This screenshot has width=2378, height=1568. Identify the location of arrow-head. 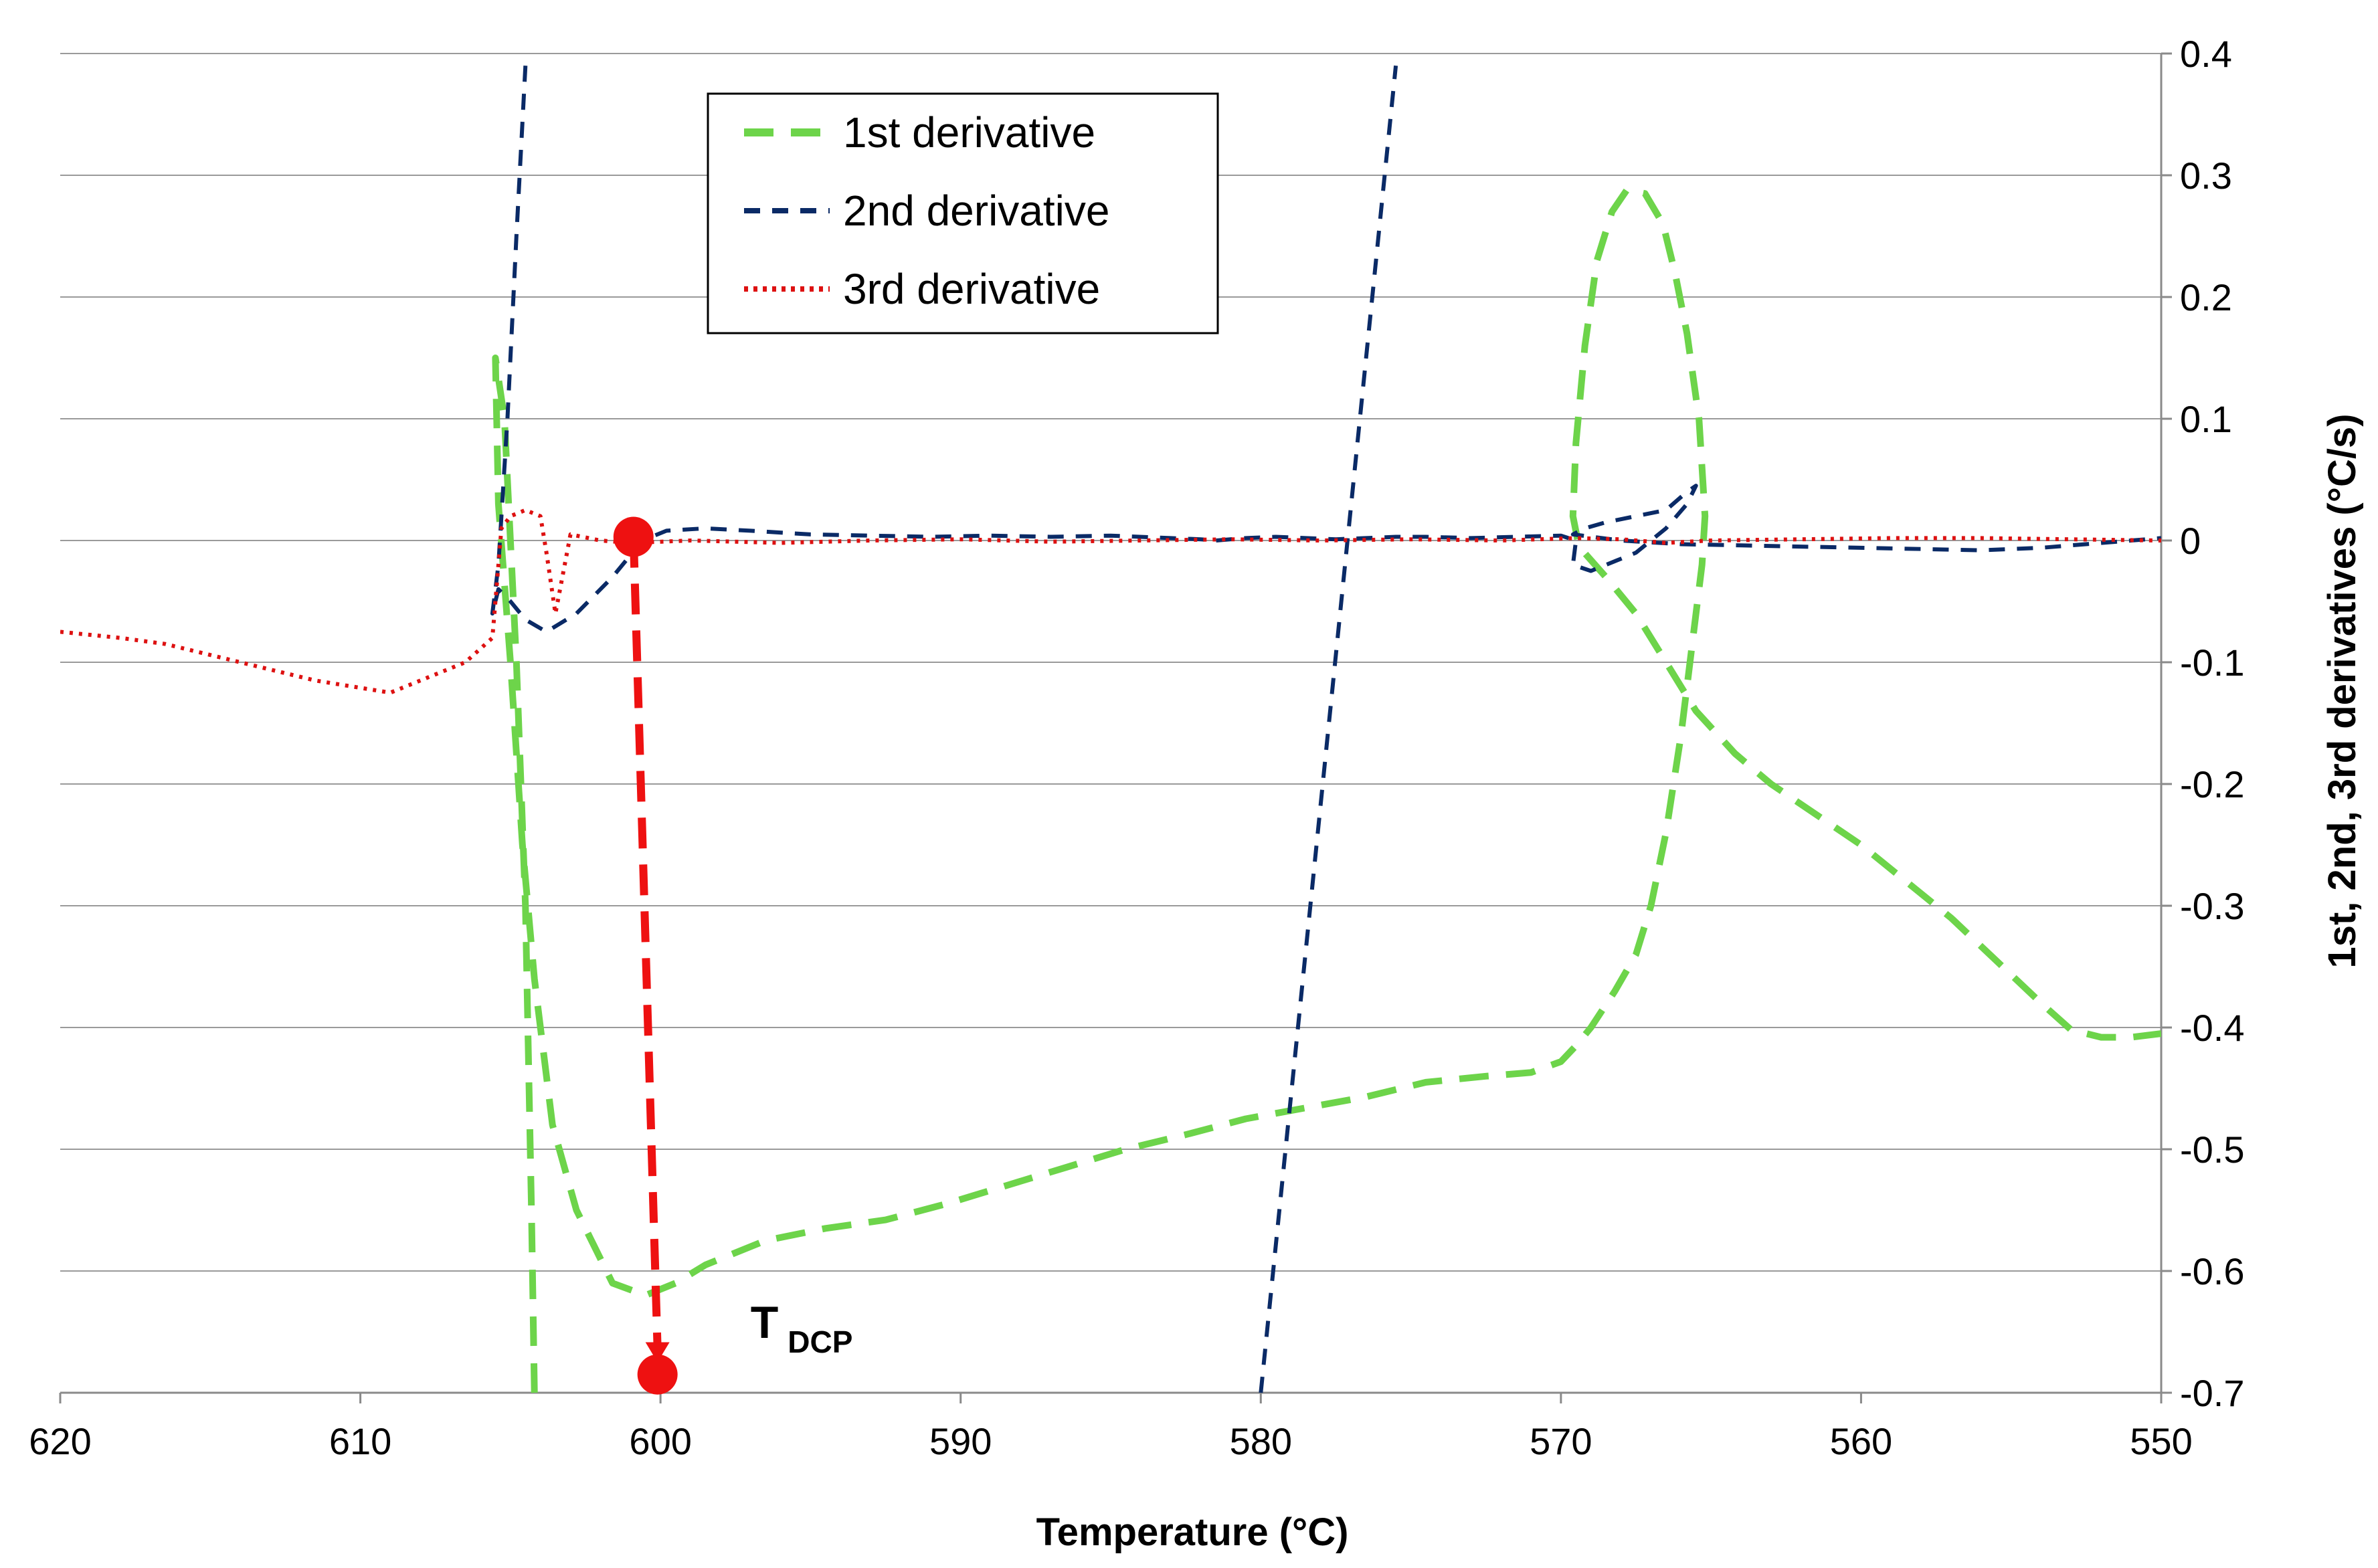
(658, 1352).